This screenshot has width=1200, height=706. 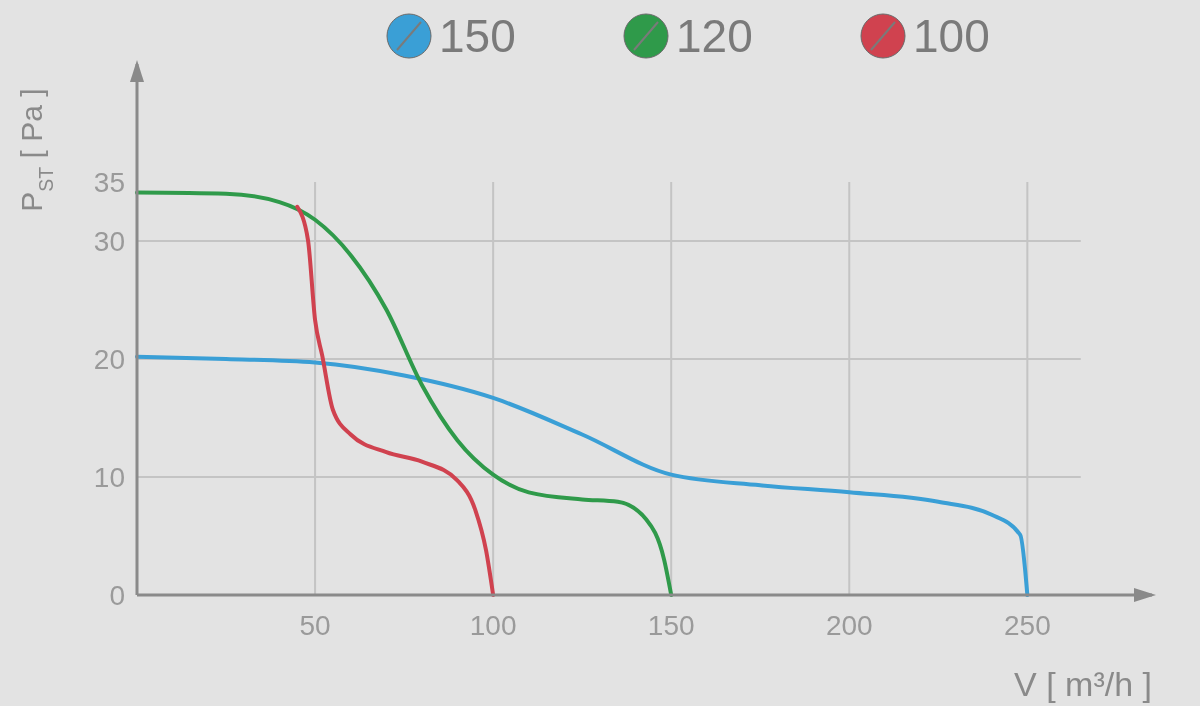 I want to click on x-tick-label: 250, so click(x=1027, y=625).